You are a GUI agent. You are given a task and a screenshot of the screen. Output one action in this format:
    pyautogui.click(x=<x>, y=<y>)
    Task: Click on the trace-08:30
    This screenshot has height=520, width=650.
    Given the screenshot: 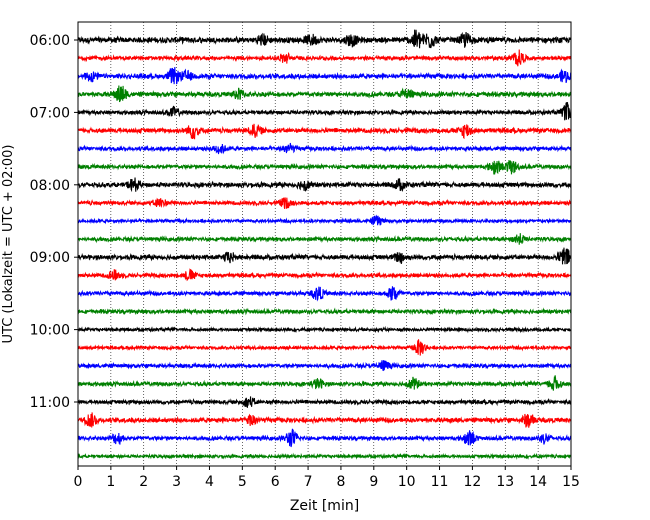 What is the action you would take?
    pyautogui.click(x=324, y=220)
    